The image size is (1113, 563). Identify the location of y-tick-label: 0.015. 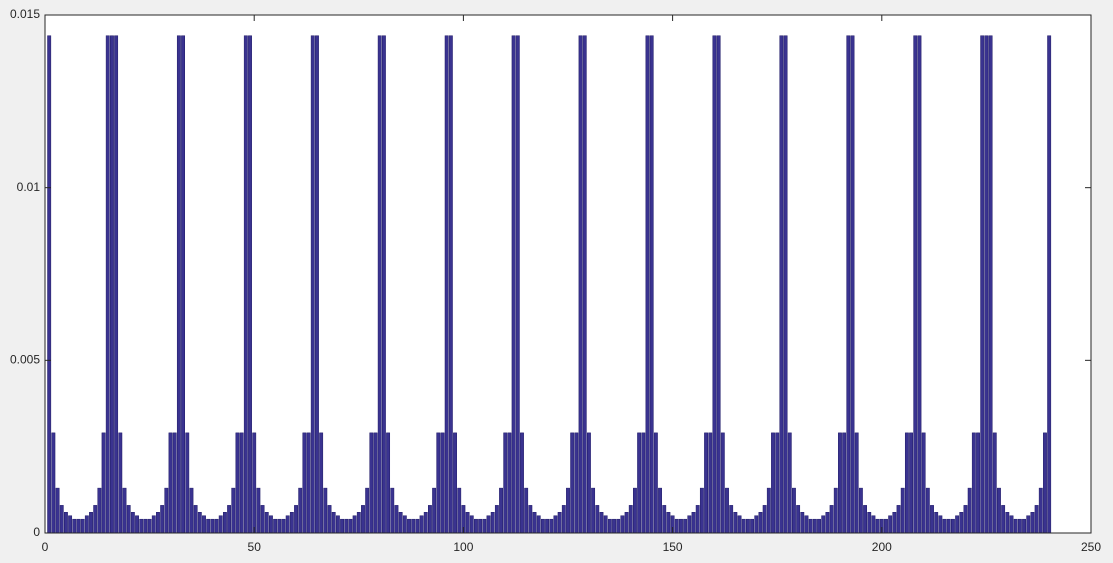
(25, 14).